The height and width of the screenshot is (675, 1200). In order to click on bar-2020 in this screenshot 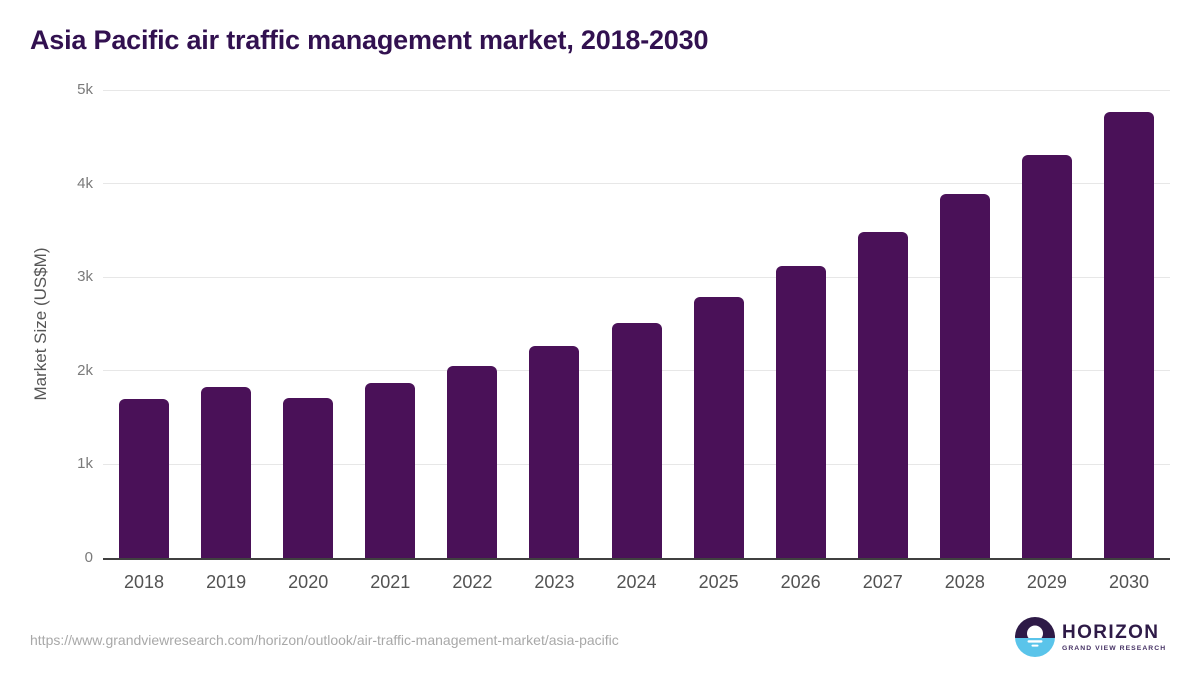, I will do `click(308, 478)`.